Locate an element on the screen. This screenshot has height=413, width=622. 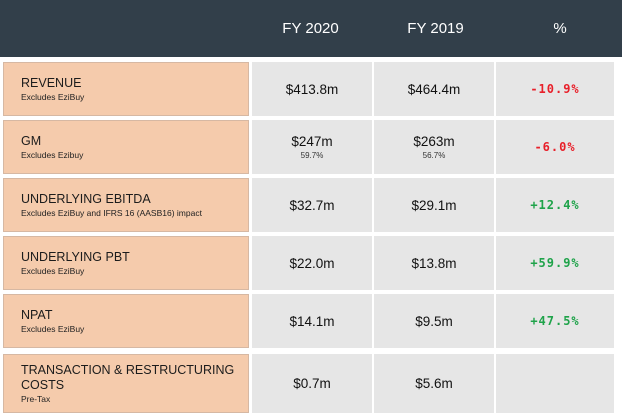
header-fy2020: FY 2020 is located at coordinates (310, 28).